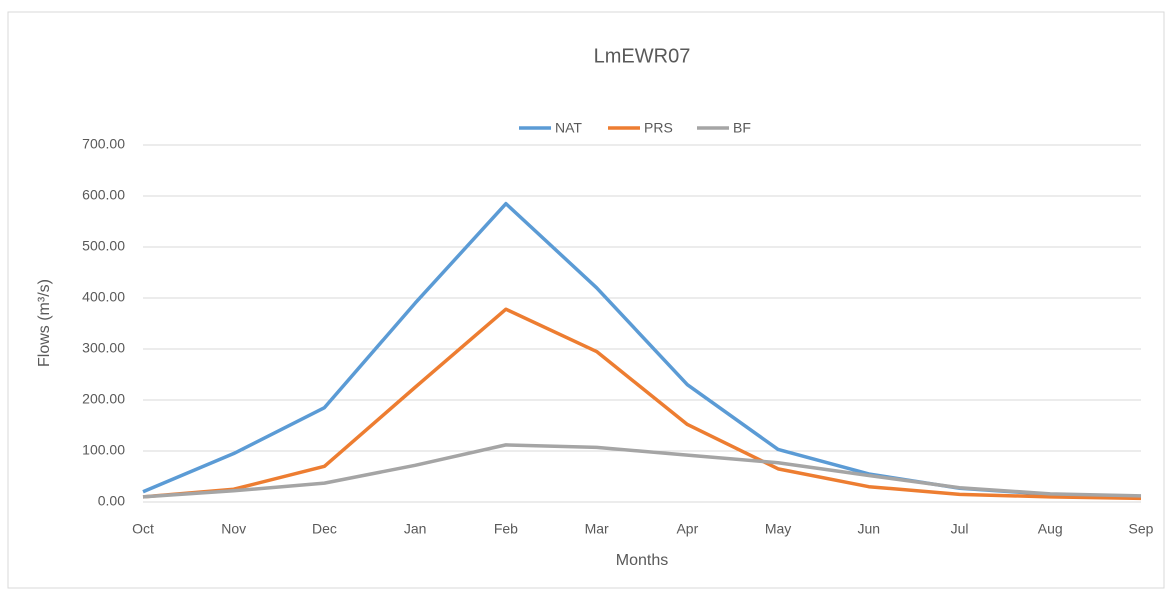  What do you see at coordinates (44, 323) in the screenshot?
I see `y-axis-label: Flows (m³/s)` at bounding box center [44, 323].